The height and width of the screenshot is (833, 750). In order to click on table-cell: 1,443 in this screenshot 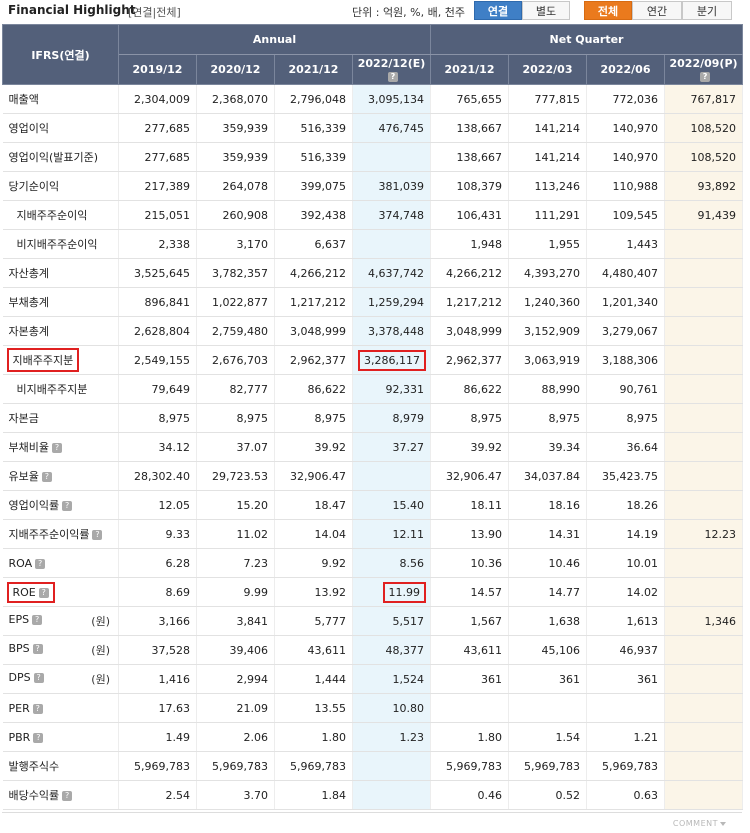, I will do `click(626, 244)`.